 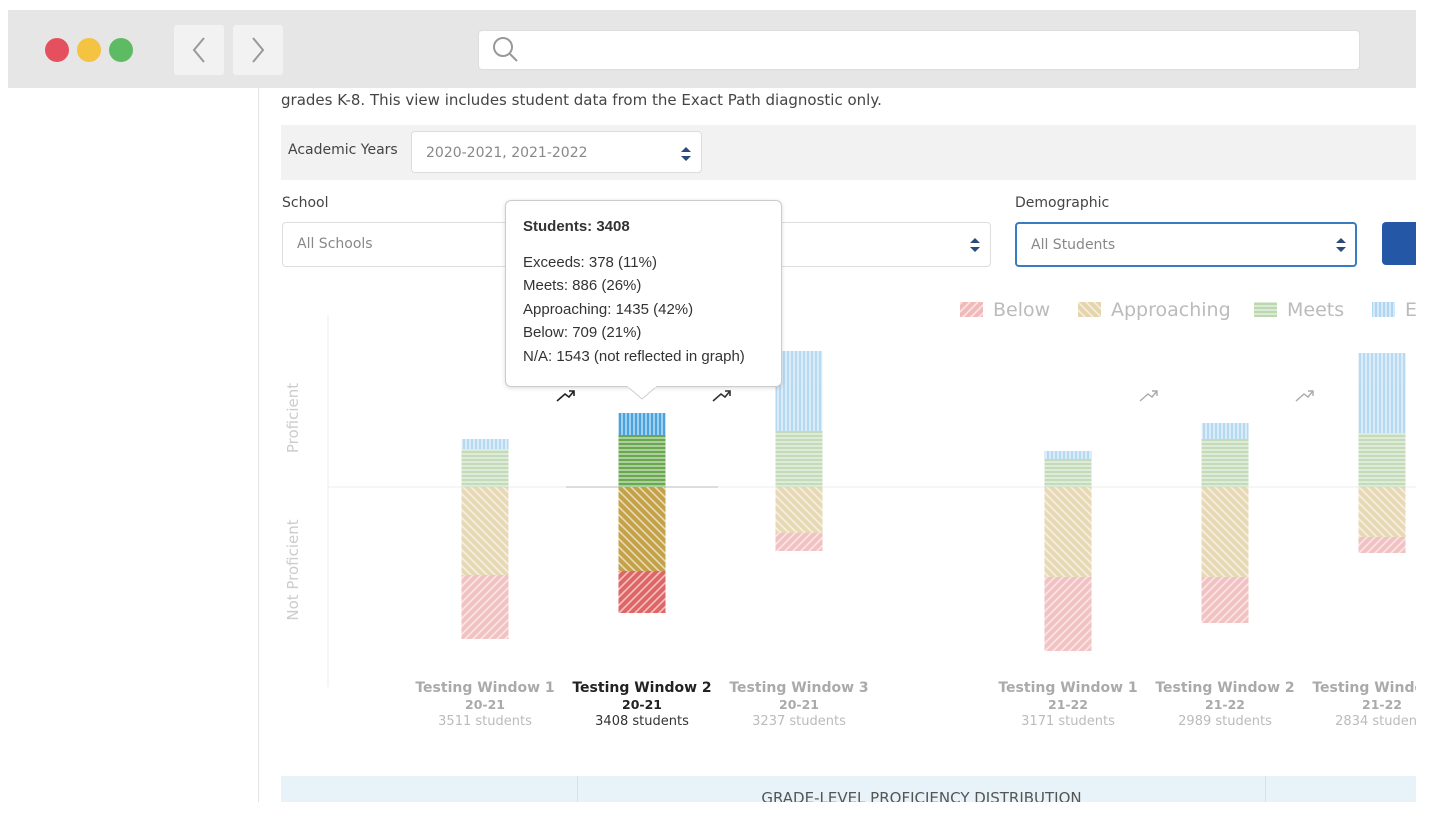 What do you see at coordinates (1399, 243) in the screenshot?
I see `apply-button` at bounding box center [1399, 243].